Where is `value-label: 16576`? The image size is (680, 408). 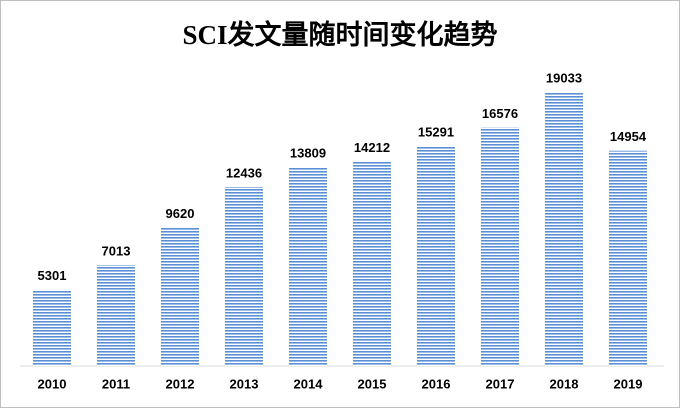
value-label: 16576 is located at coordinates (500, 113).